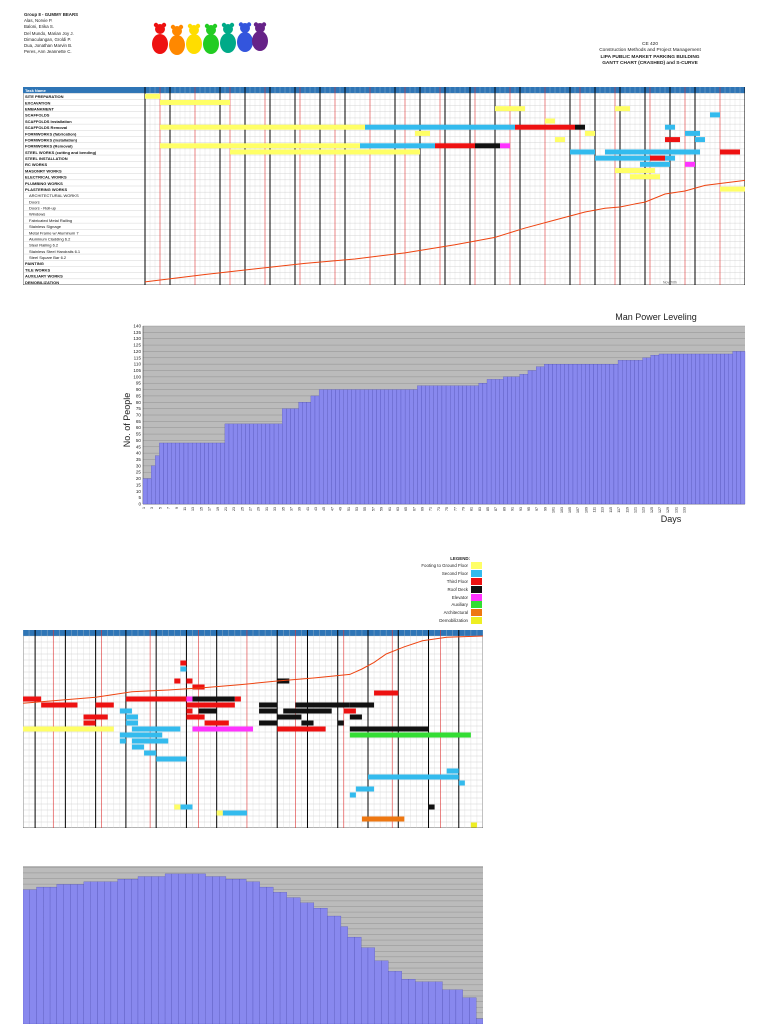 The height and width of the screenshot is (1024, 768). What do you see at coordinates (373, 509) in the screenshot?
I see `x-tick-label: 57` at bounding box center [373, 509].